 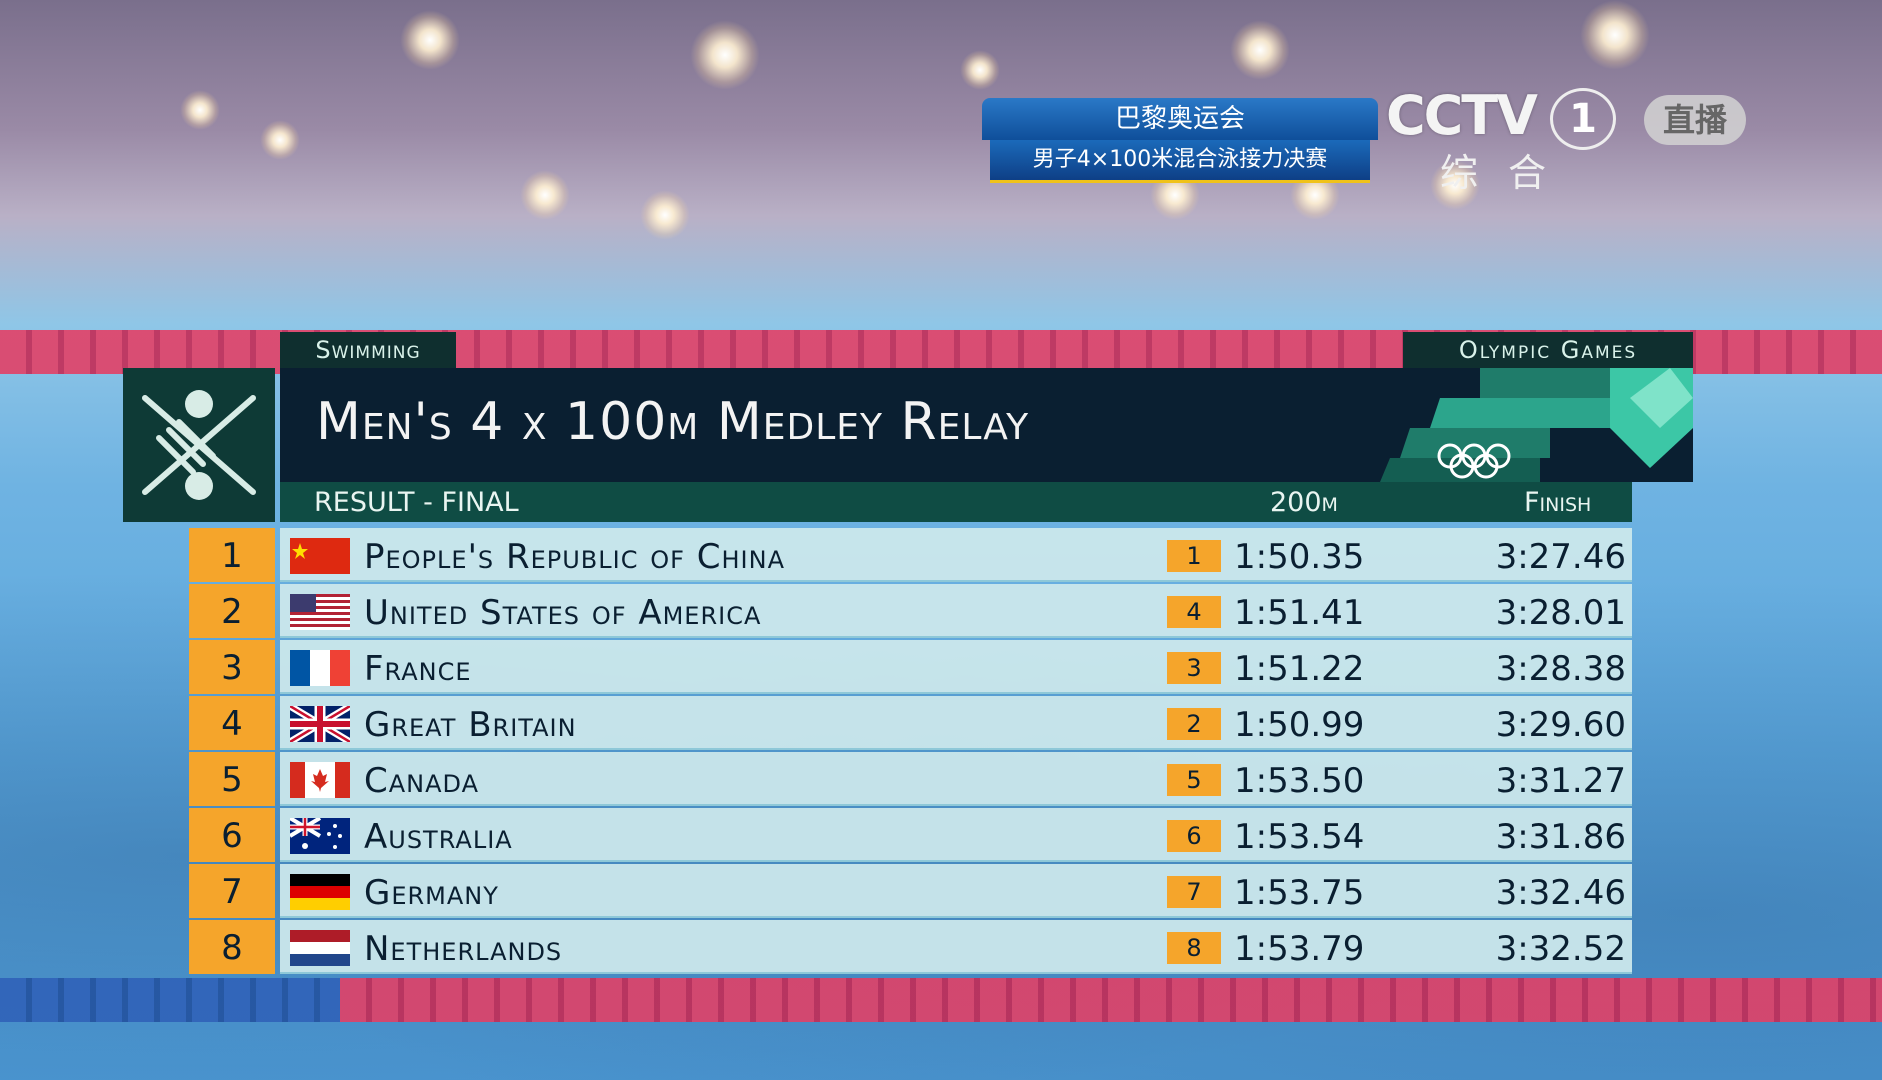 I want to click on results-header: RESULT - FINAL 200m Finish, so click(x=956, y=502).